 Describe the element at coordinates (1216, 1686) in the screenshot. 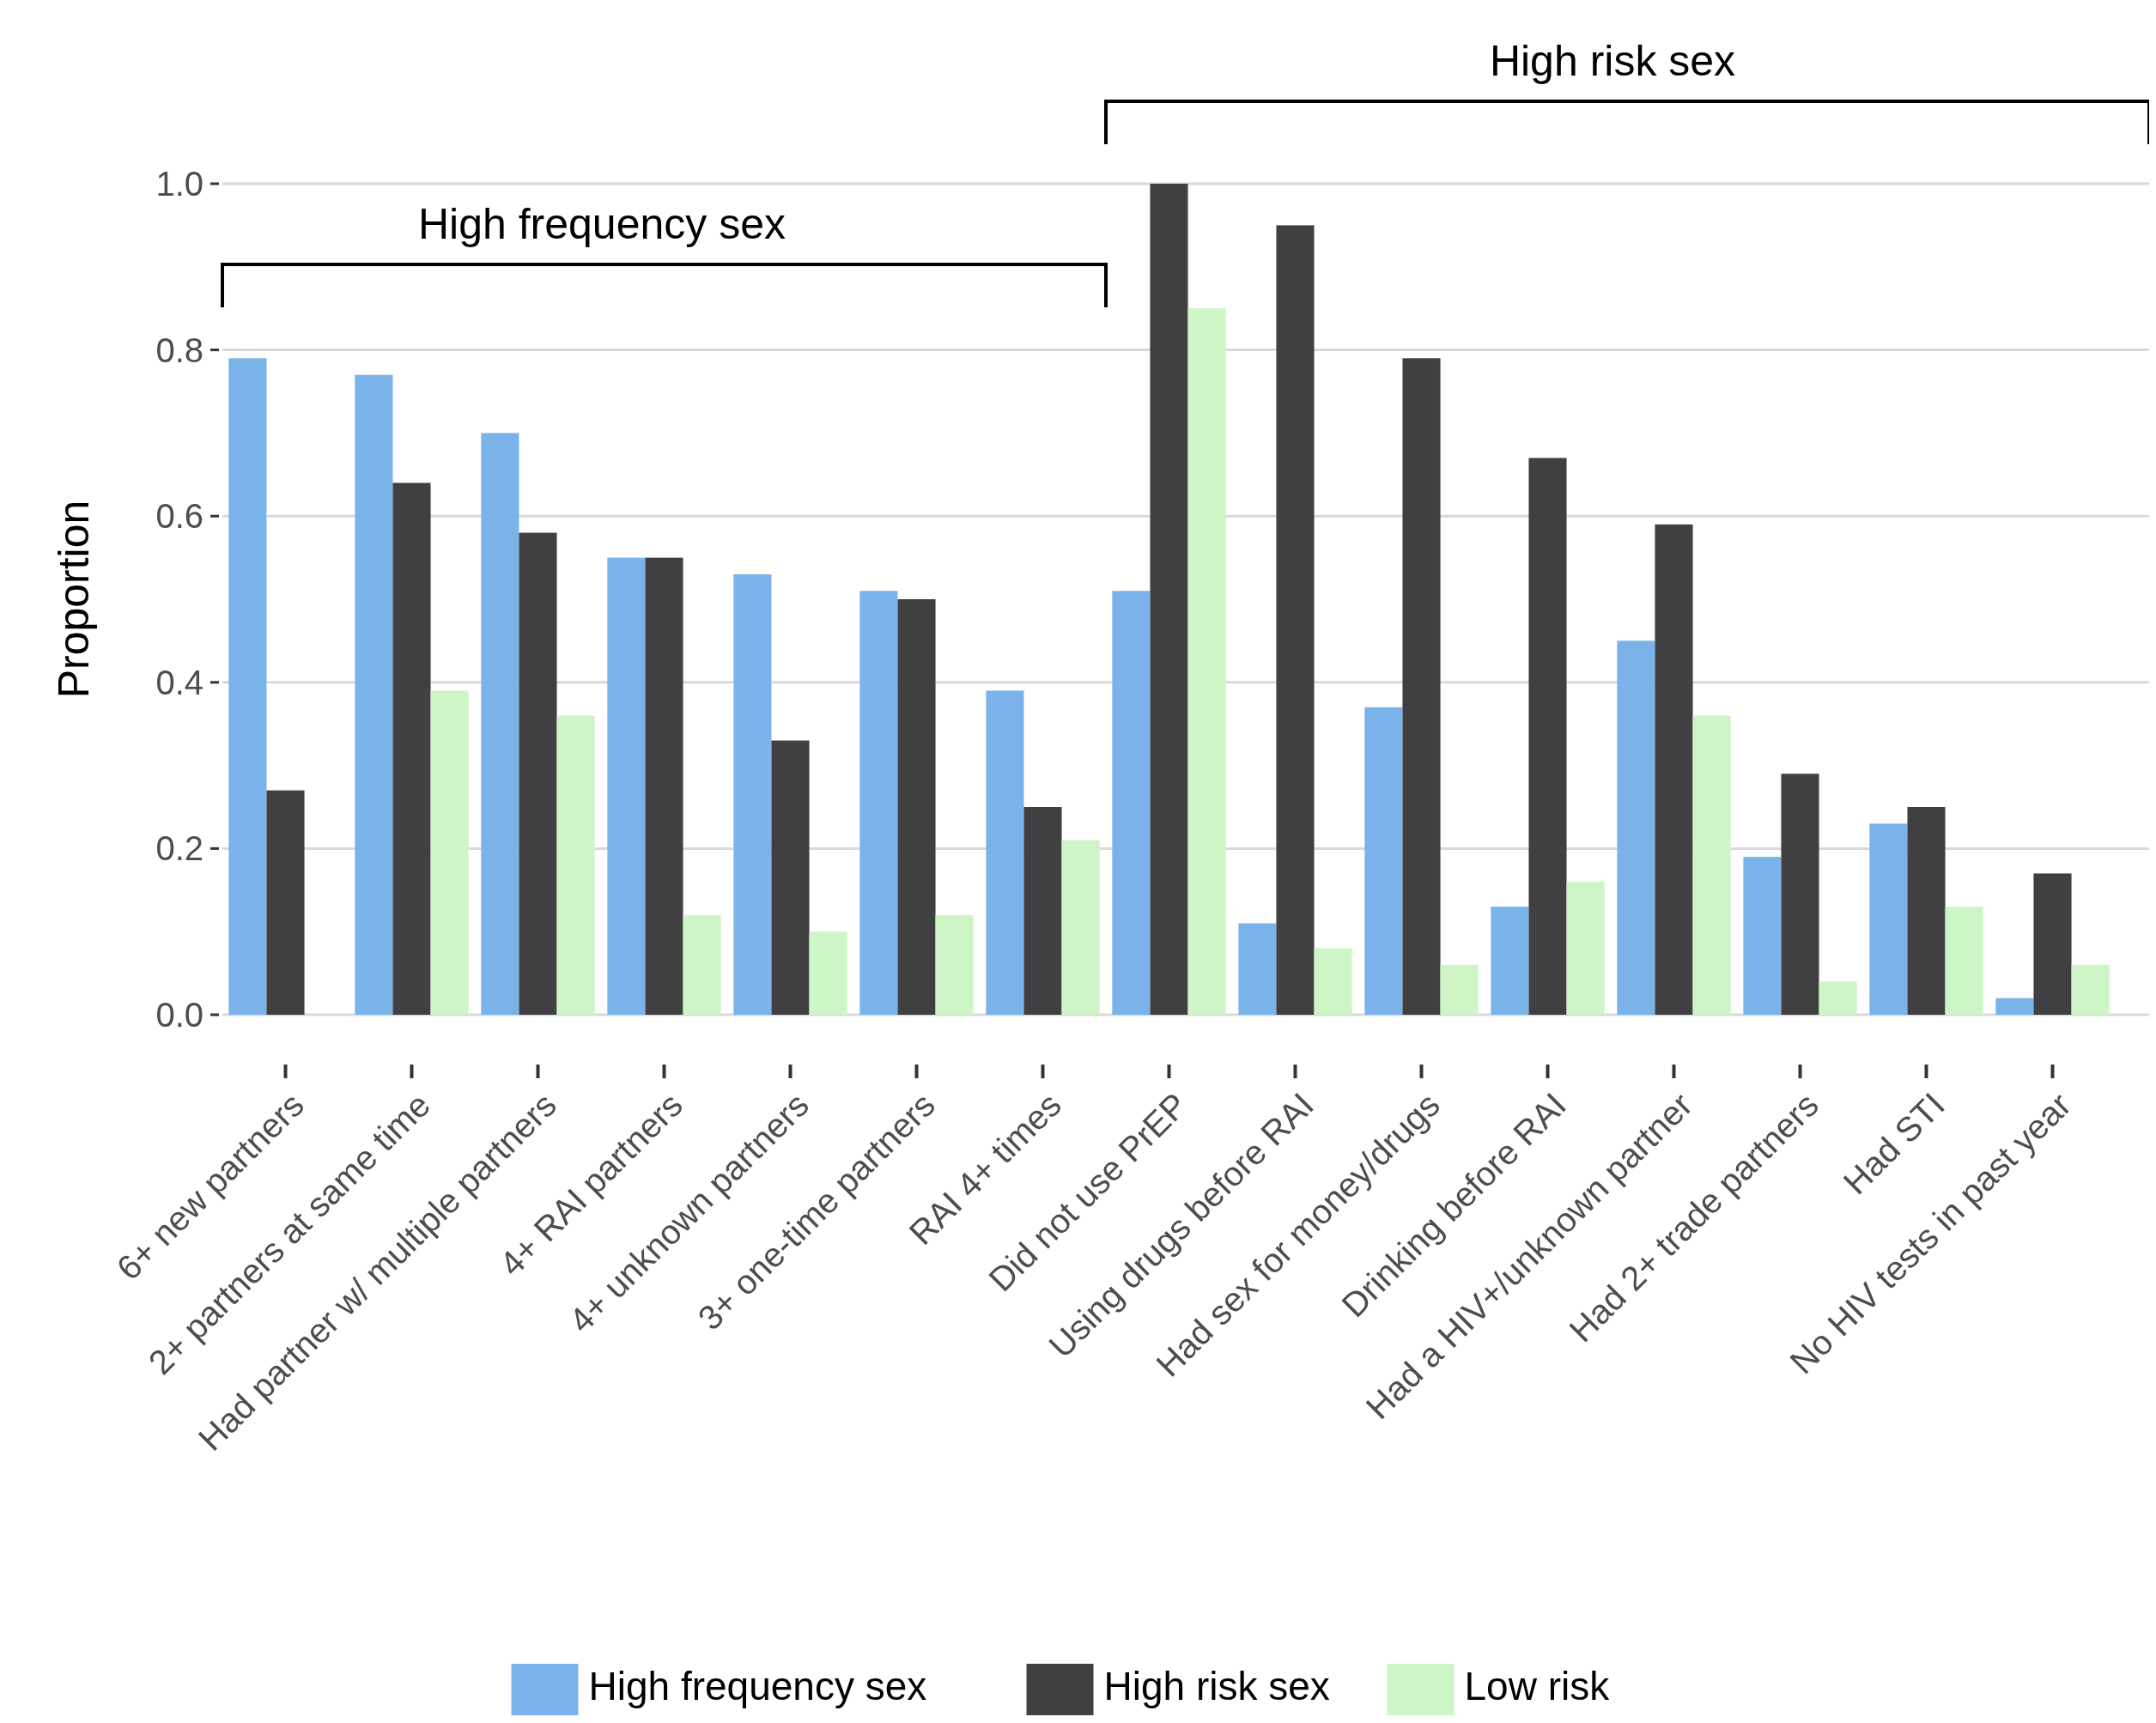

I see `legend-label: High risk sex` at that location.